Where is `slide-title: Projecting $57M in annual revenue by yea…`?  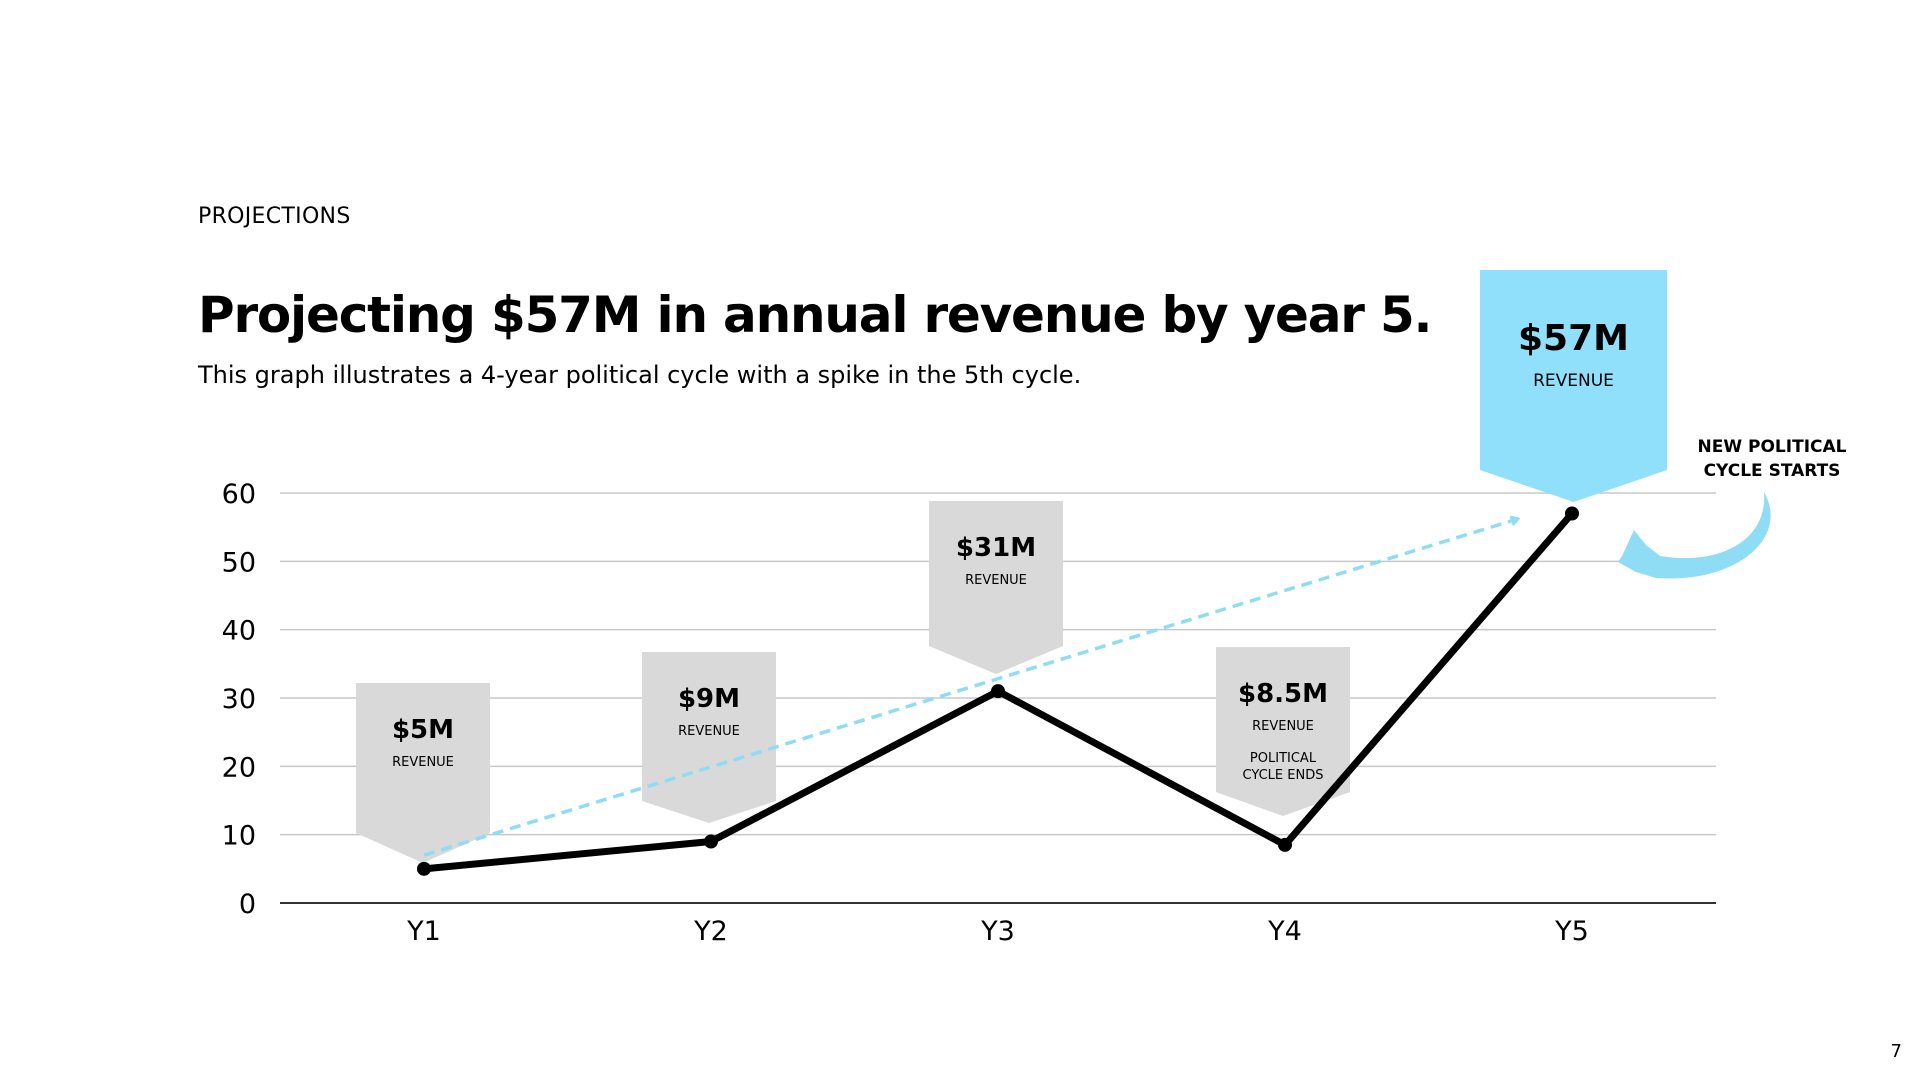
slide-title: Projecting $57M in annual revenue by yea… is located at coordinates (815, 315).